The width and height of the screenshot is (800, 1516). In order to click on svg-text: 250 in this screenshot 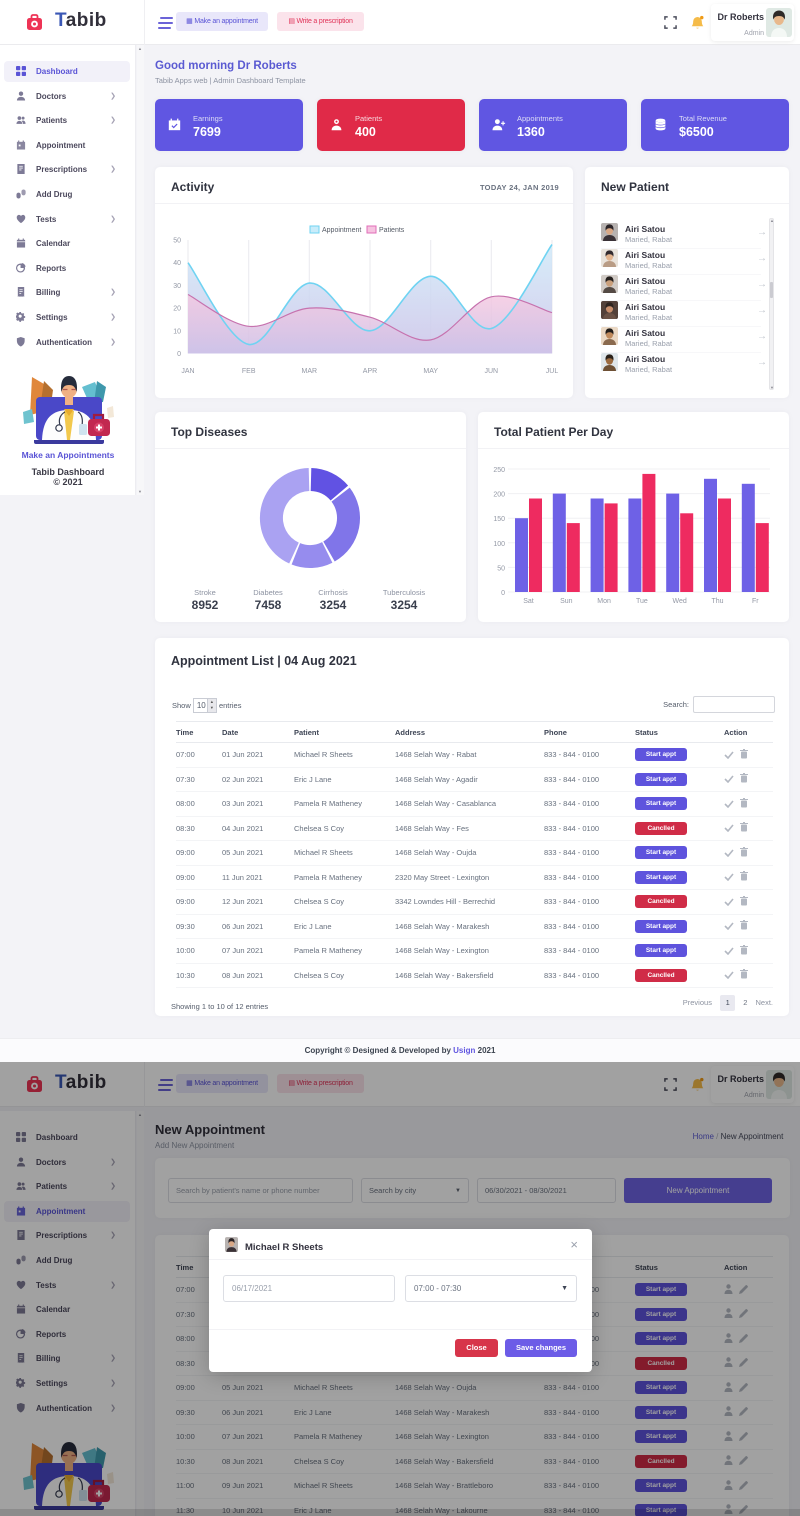, I will do `click(499, 470)`.